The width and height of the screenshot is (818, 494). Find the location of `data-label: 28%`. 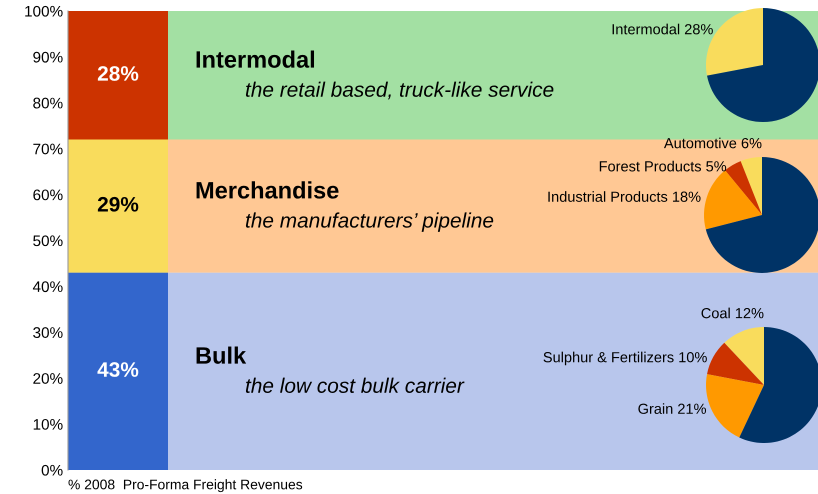

data-label: 28% is located at coordinates (118, 73).